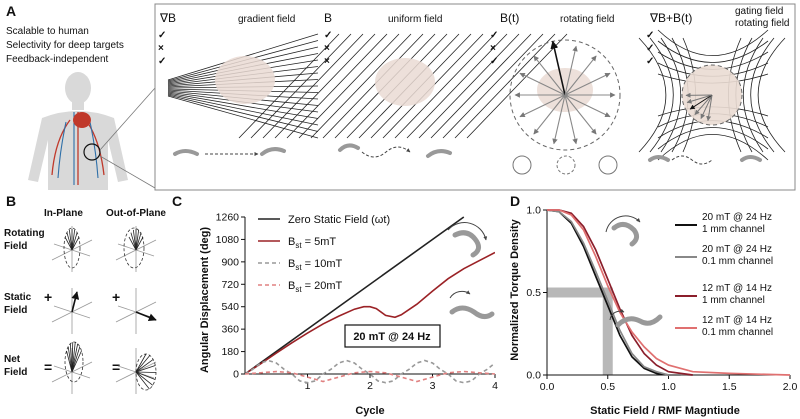 The width and height of the screenshot is (800, 419). What do you see at coordinates (72, 367) in the screenshot?
I see `b-diagram-r3-c1` at bounding box center [72, 367].